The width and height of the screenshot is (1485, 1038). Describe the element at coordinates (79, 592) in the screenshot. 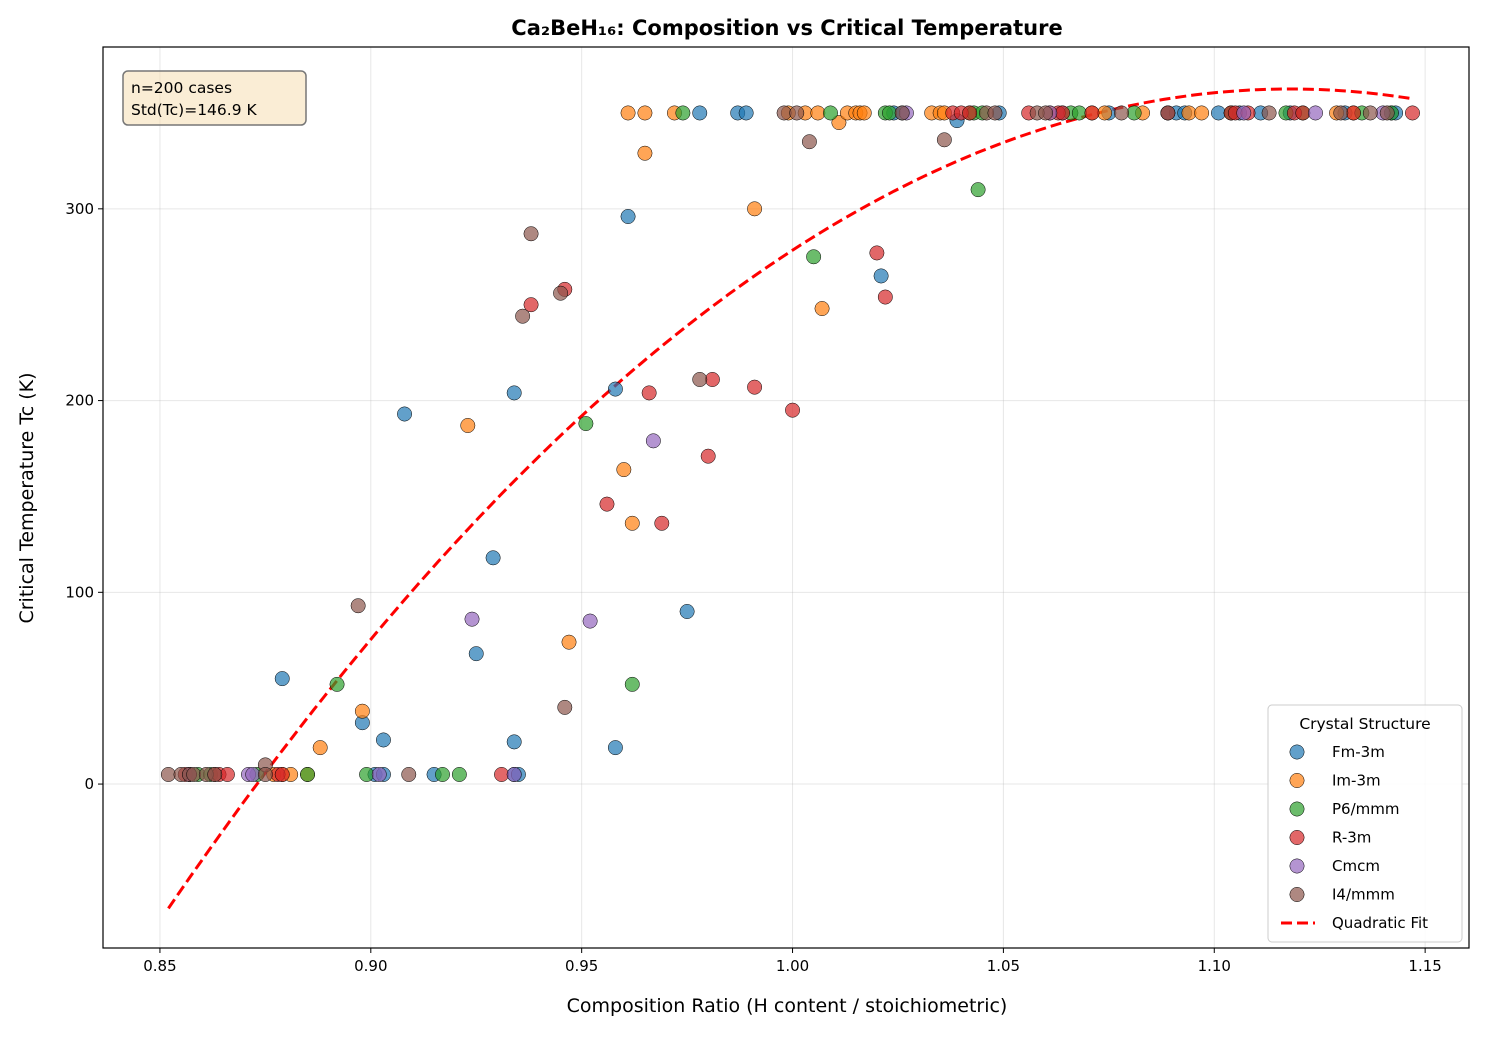

I see `y-tick-label: 100` at that location.